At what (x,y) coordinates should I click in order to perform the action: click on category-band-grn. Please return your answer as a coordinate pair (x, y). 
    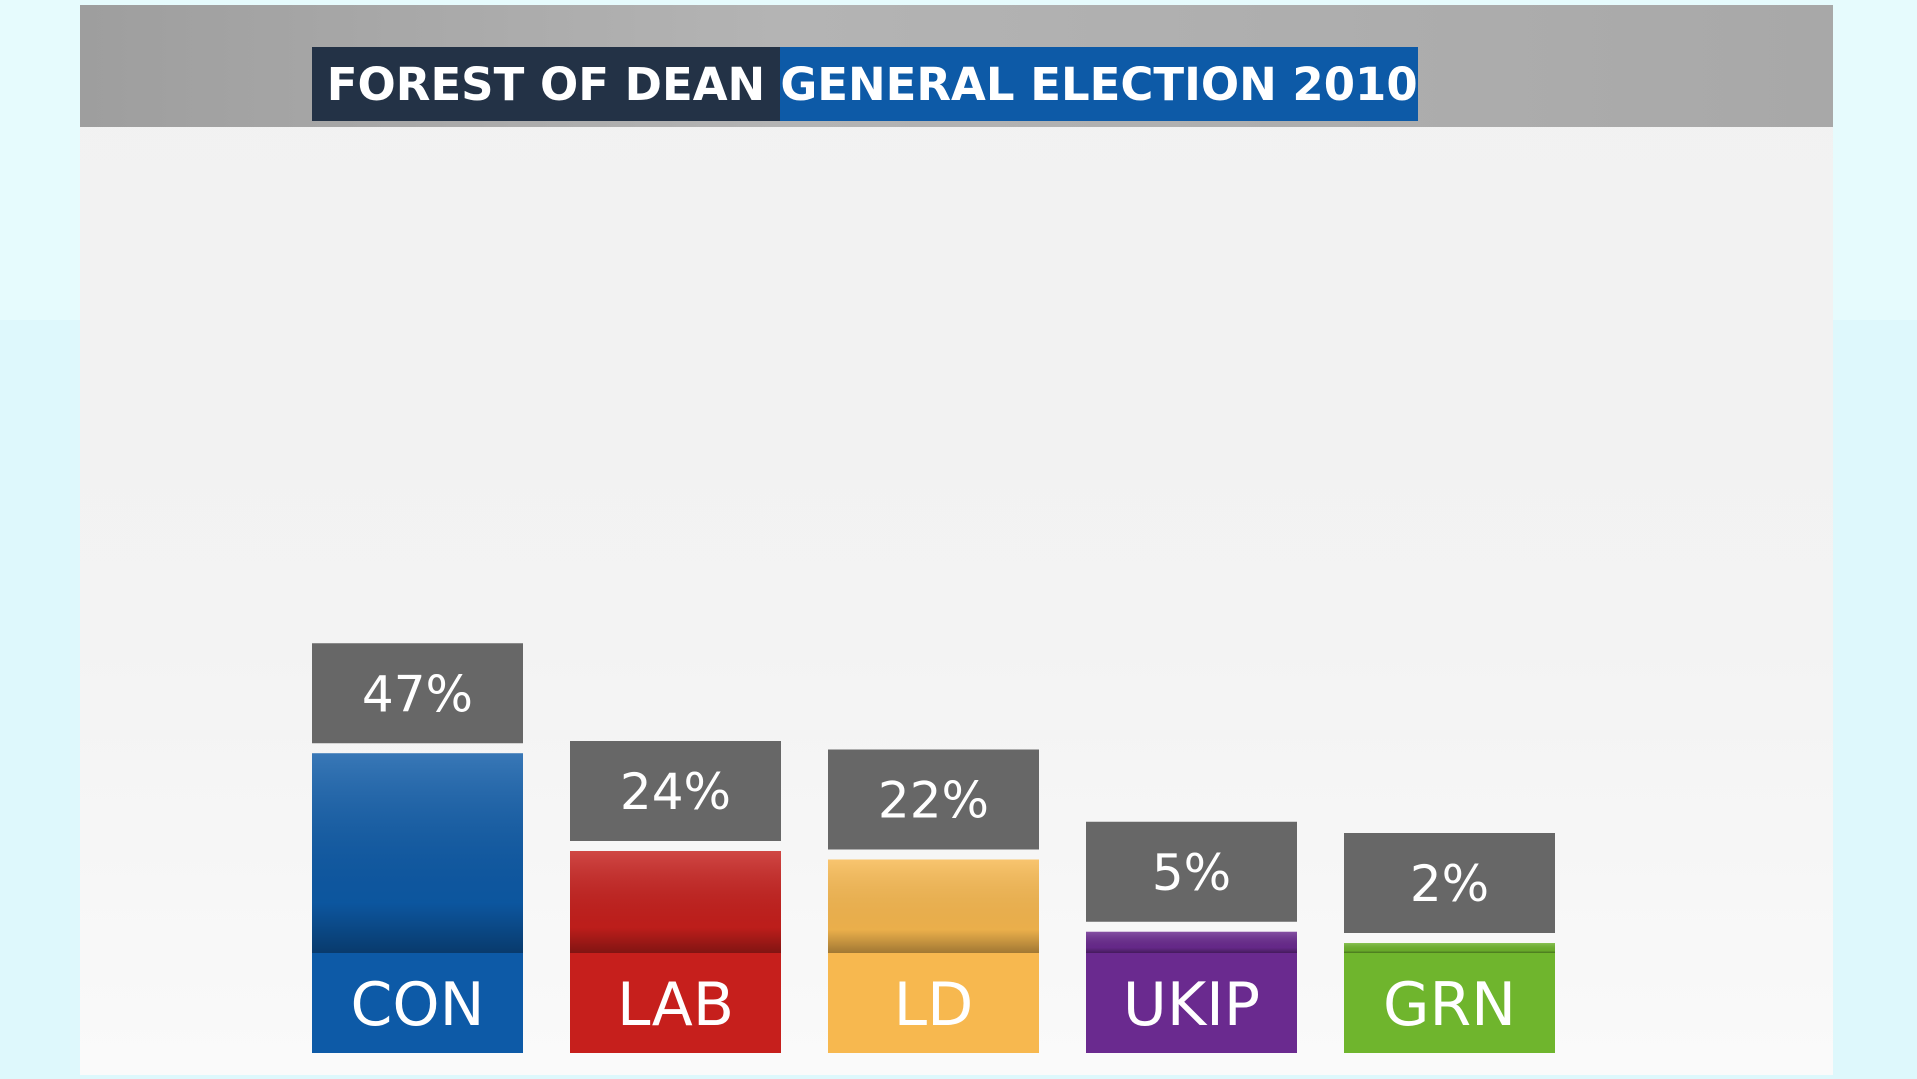
    Looking at the image, I should click on (1449, 1003).